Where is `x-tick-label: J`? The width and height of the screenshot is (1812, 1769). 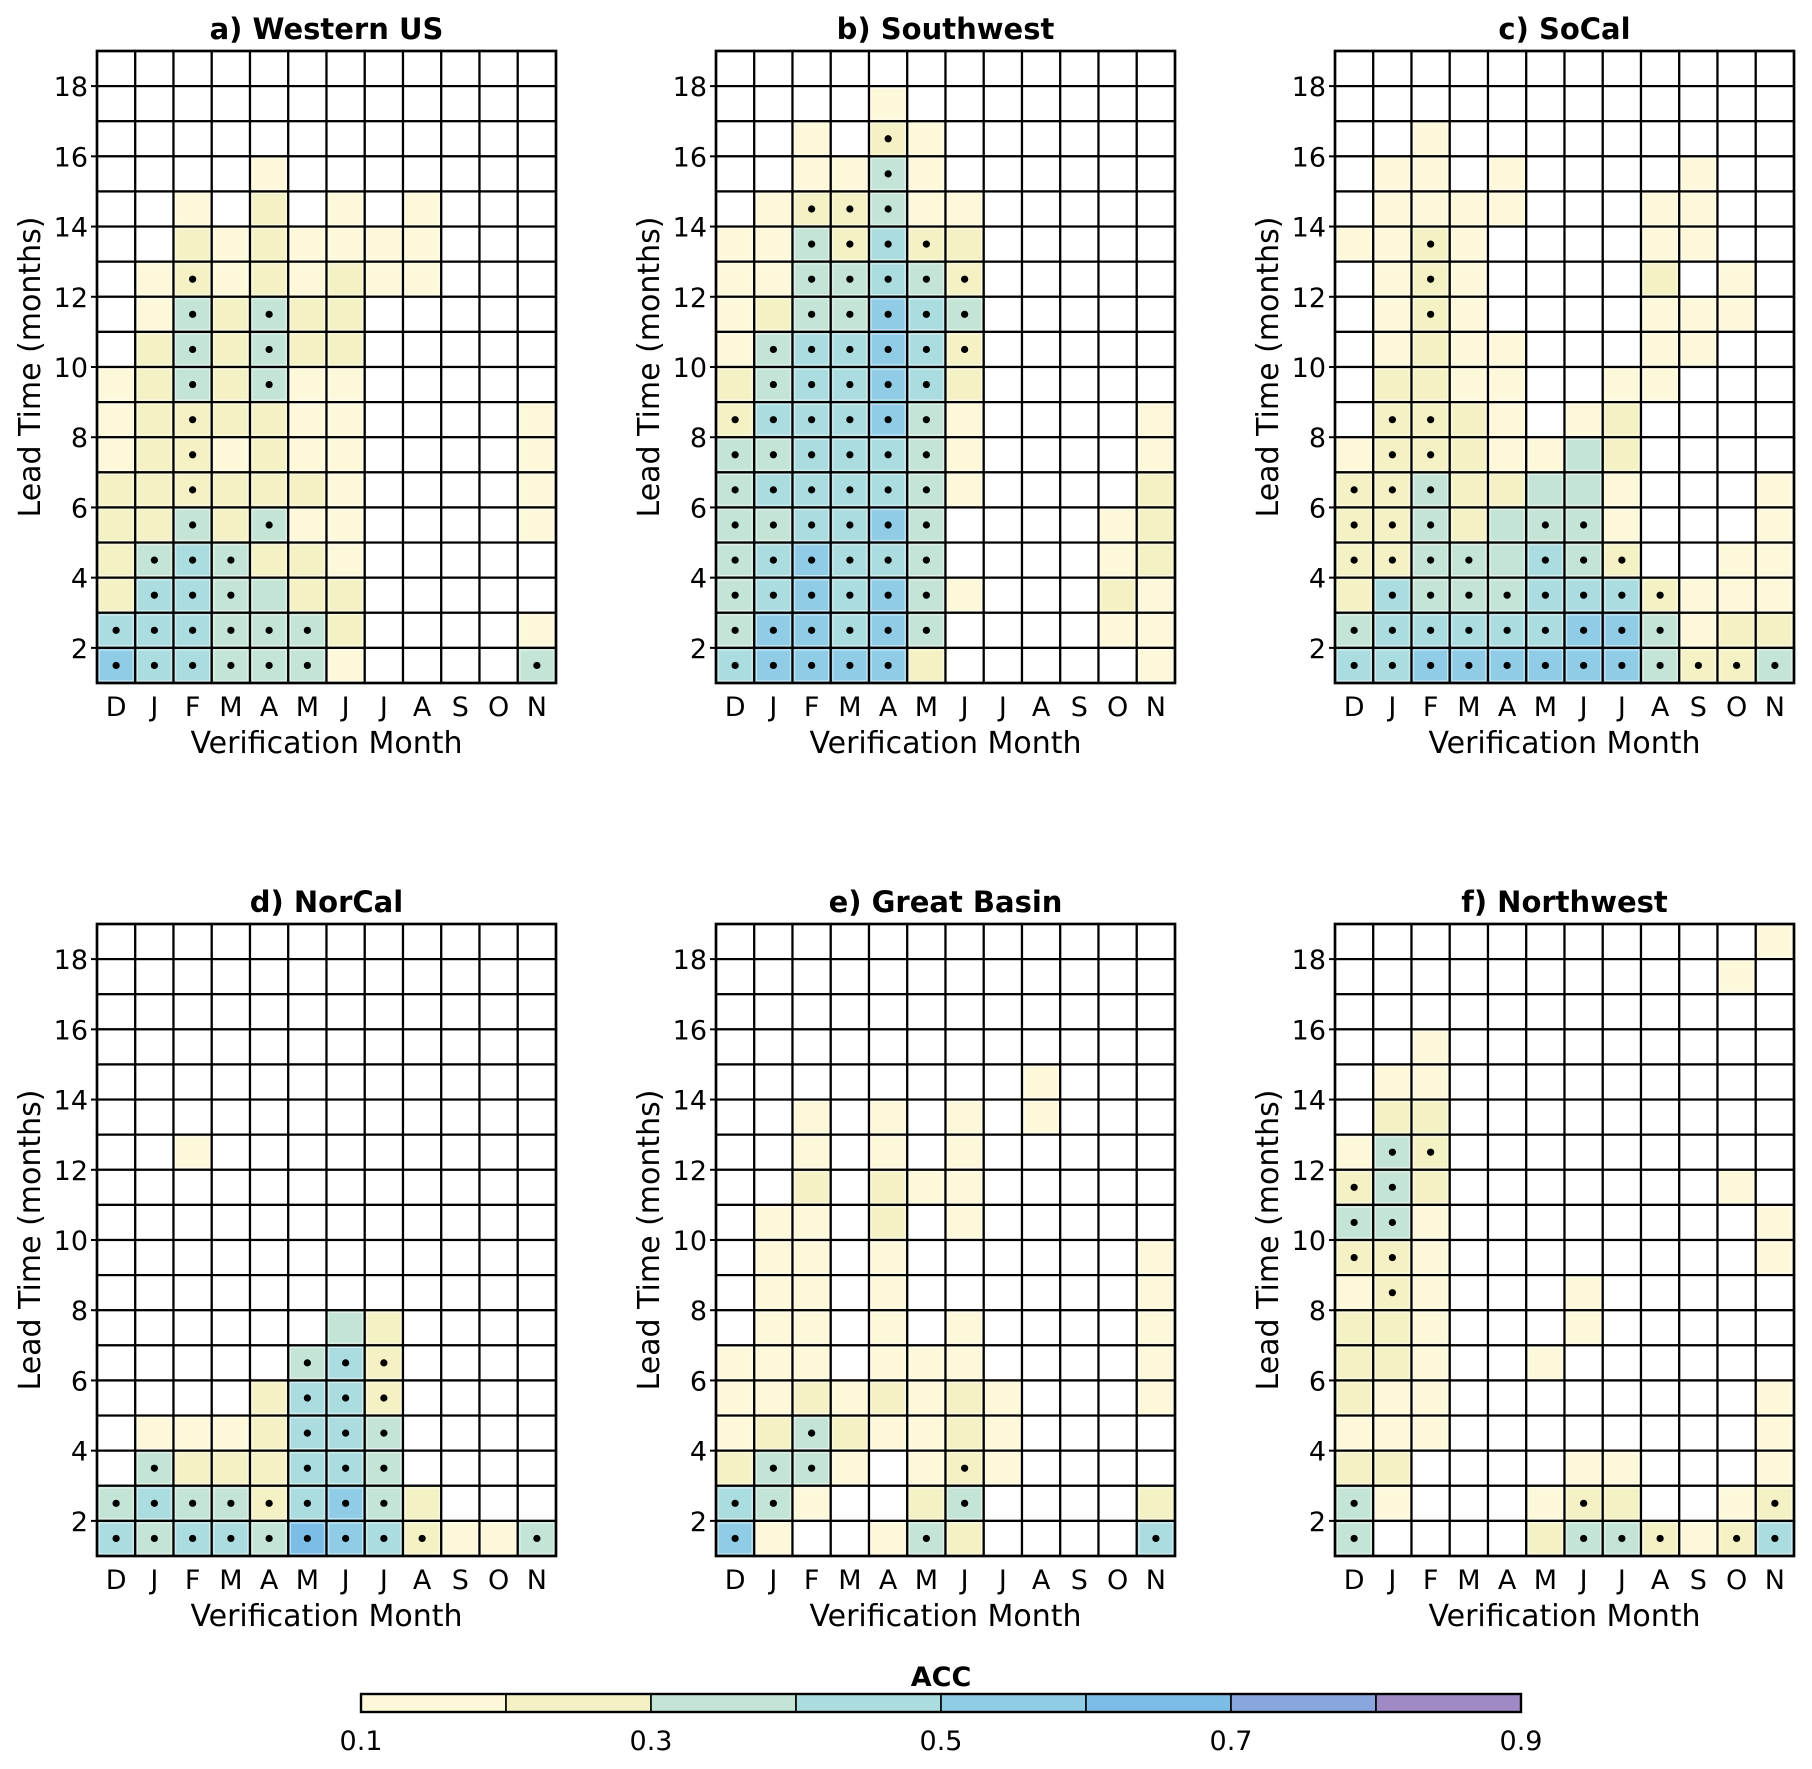
x-tick-label: J is located at coordinates (345, 707).